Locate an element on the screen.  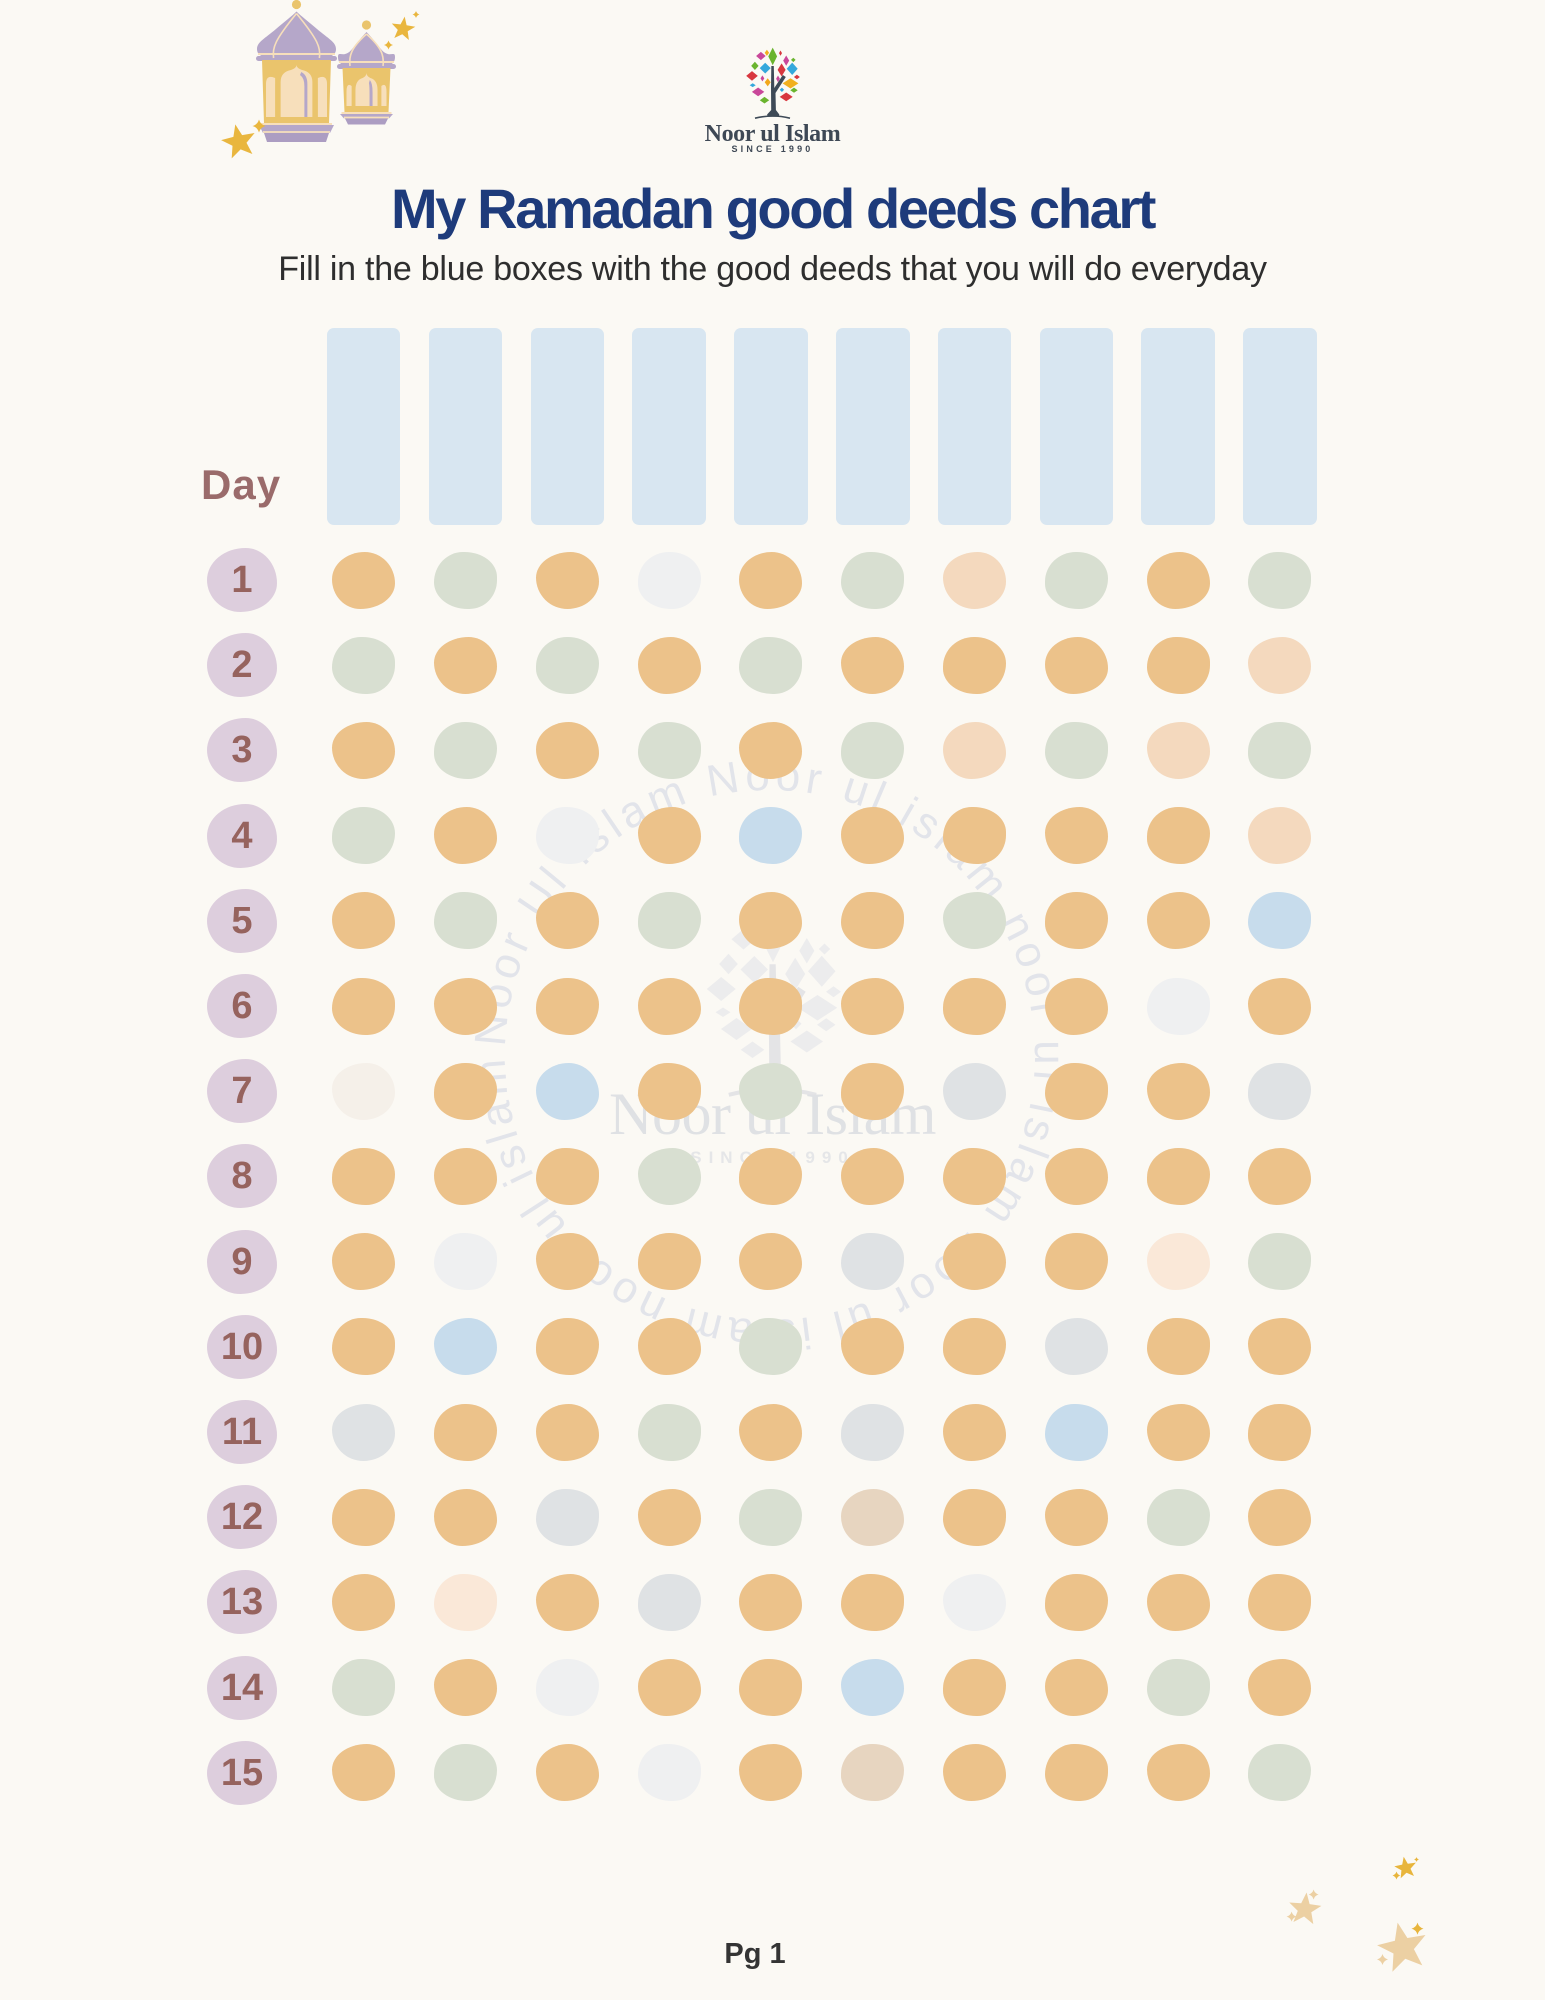
svg-text: SINCE 1990 is located at coordinates (772, 149).